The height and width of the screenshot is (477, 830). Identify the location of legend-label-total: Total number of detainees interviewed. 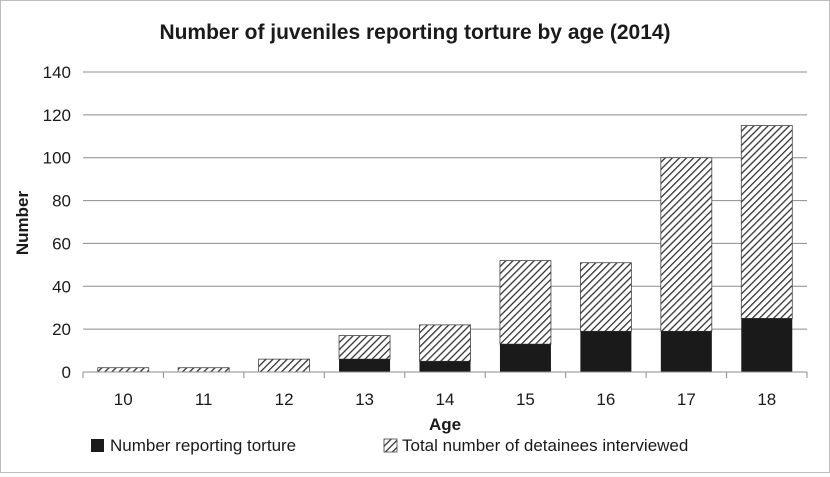
(545, 445).